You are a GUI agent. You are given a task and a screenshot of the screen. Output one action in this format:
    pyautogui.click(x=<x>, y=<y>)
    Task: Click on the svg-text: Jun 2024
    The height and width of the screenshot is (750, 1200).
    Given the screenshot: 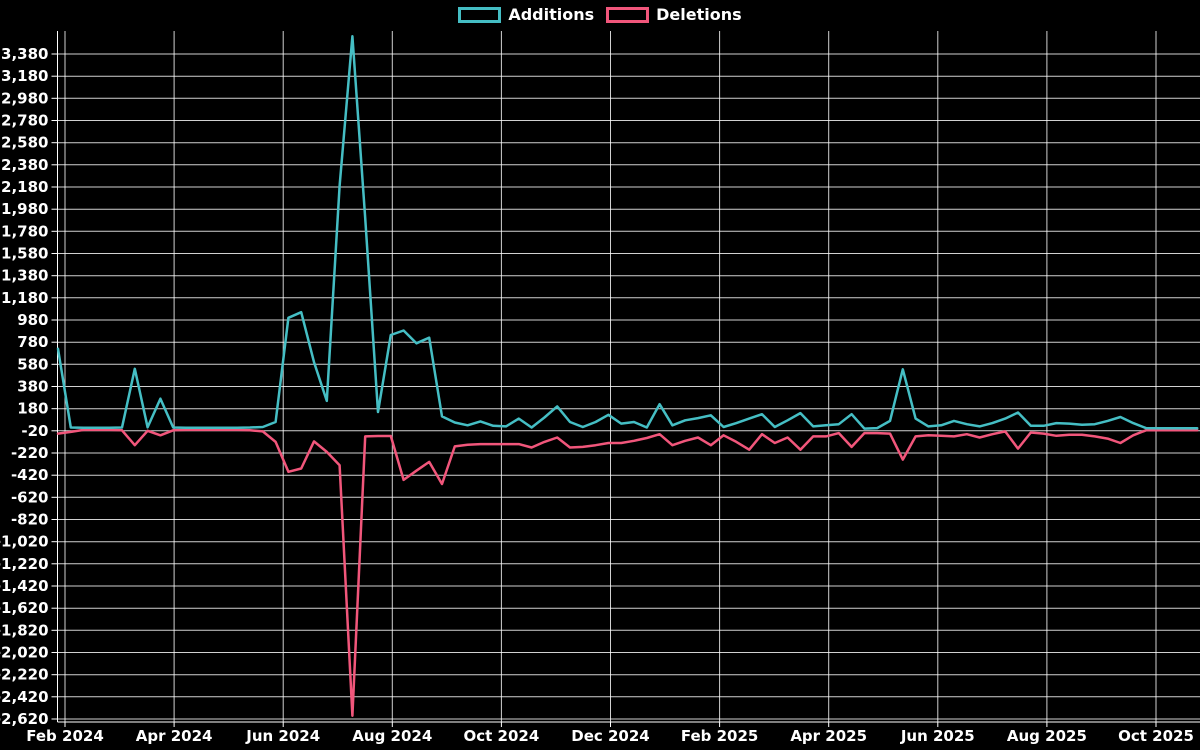 What is the action you would take?
    pyautogui.click(x=282, y=736)
    